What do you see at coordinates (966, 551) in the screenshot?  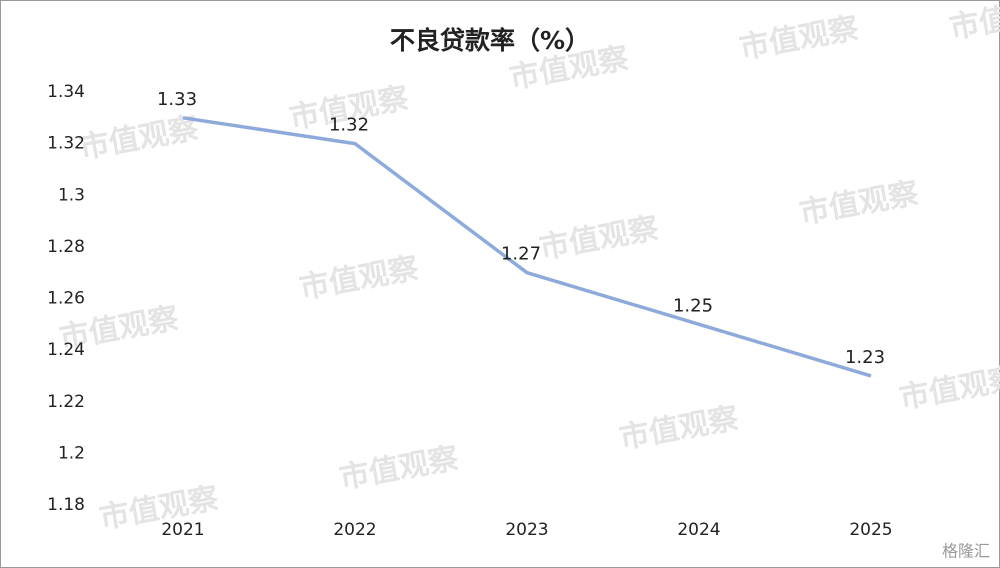 I see `corner-mark: 格隆汇` at bounding box center [966, 551].